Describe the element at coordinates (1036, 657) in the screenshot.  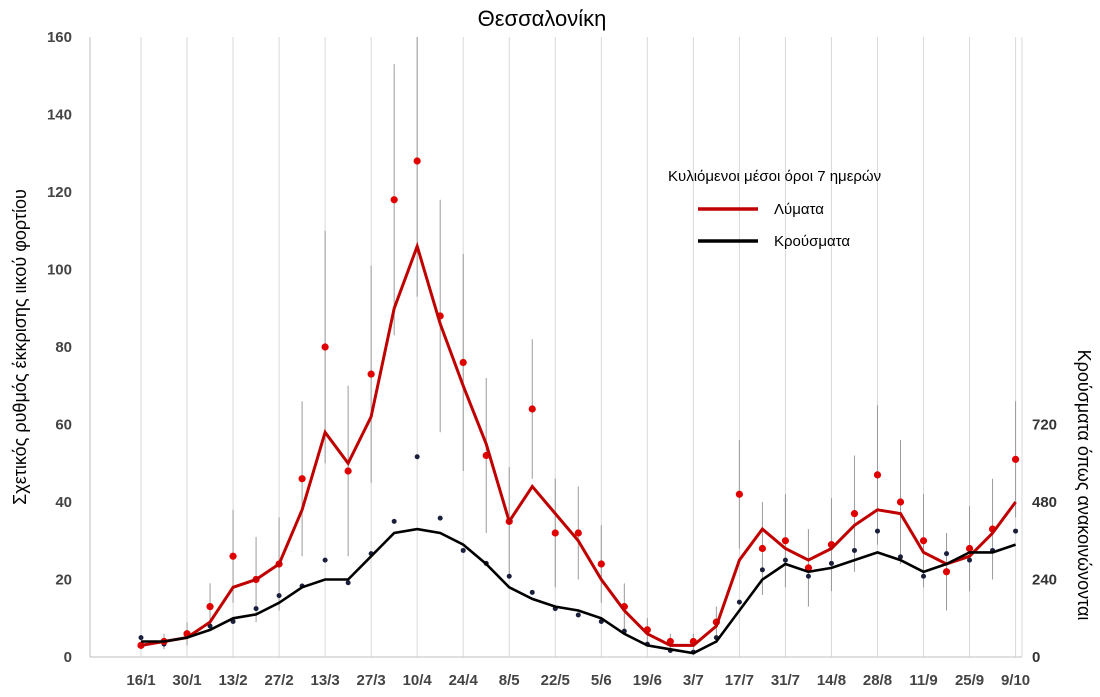
I see `y-right-tick-label: 0` at that location.